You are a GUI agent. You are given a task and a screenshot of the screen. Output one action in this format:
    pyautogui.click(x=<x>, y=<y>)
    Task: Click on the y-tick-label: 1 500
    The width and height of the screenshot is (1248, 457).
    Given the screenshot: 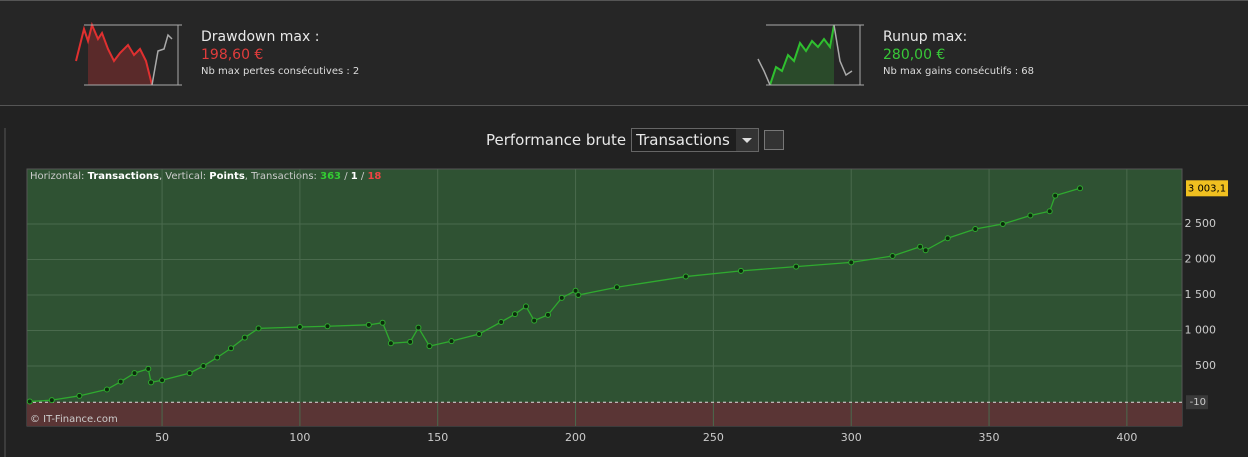 What is the action you would take?
    pyautogui.click(x=1201, y=294)
    